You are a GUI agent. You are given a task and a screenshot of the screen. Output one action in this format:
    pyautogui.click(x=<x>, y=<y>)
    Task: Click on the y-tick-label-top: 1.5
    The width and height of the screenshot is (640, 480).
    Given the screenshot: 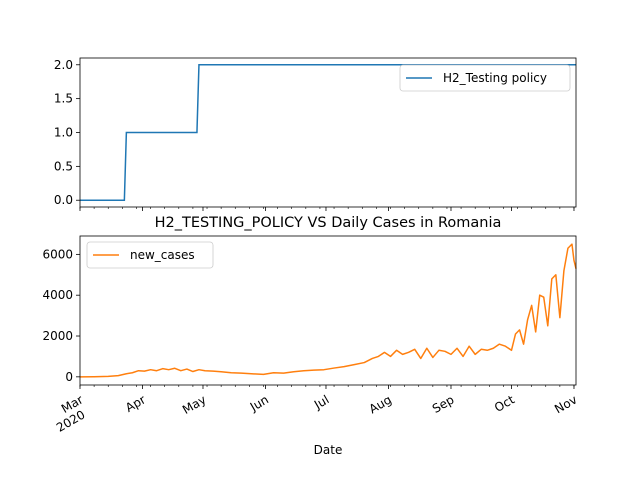 What is the action you would take?
    pyautogui.click(x=63, y=99)
    